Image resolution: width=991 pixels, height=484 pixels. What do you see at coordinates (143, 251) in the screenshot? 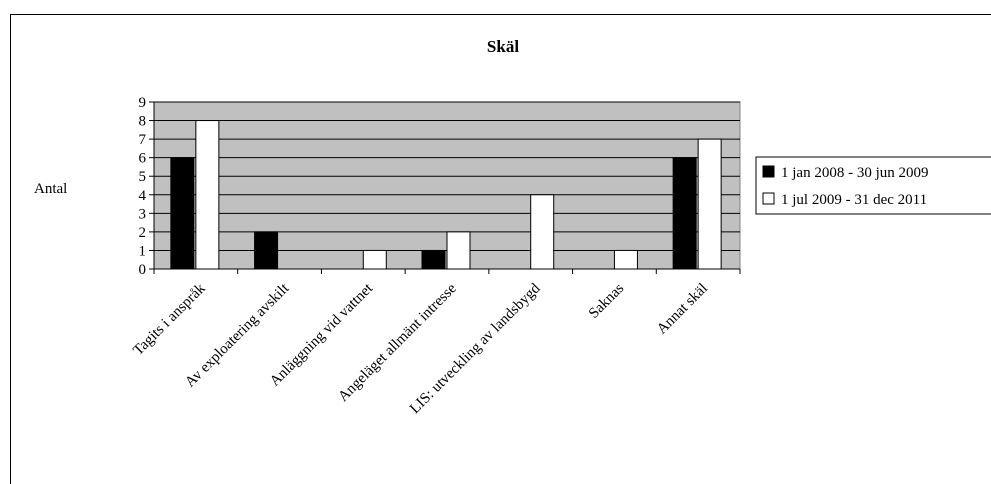
I see `y-tick-label: 1` at bounding box center [143, 251].